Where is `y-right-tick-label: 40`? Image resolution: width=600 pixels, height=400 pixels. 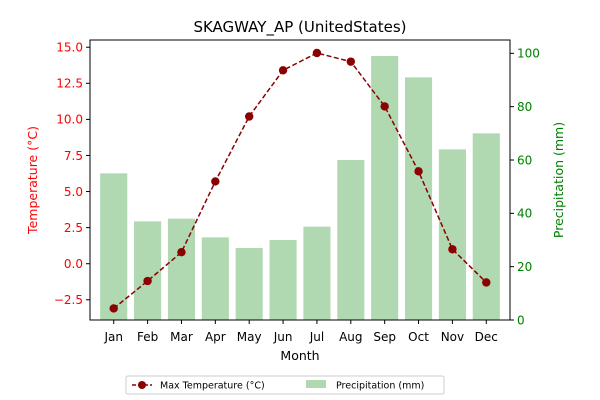 y-right-tick-label: 40 is located at coordinates (524, 214).